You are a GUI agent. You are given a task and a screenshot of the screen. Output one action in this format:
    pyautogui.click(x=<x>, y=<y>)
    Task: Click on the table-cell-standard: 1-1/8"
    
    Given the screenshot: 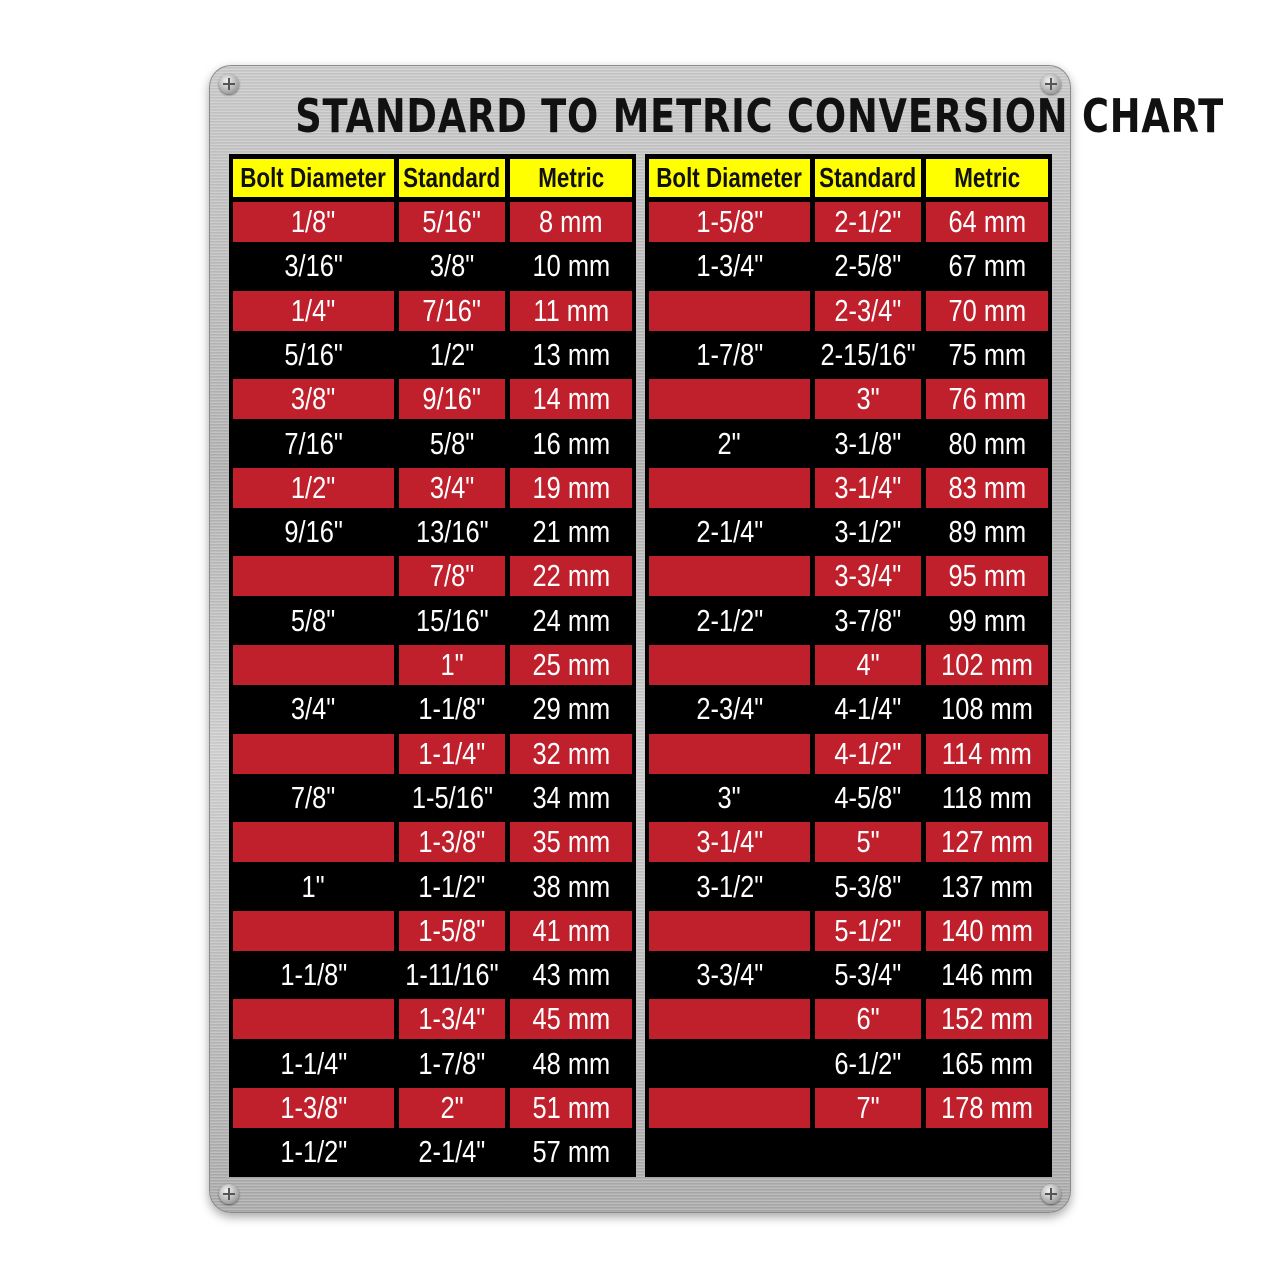 What is the action you would take?
    pyautogui.click(x=452, y=709)
    